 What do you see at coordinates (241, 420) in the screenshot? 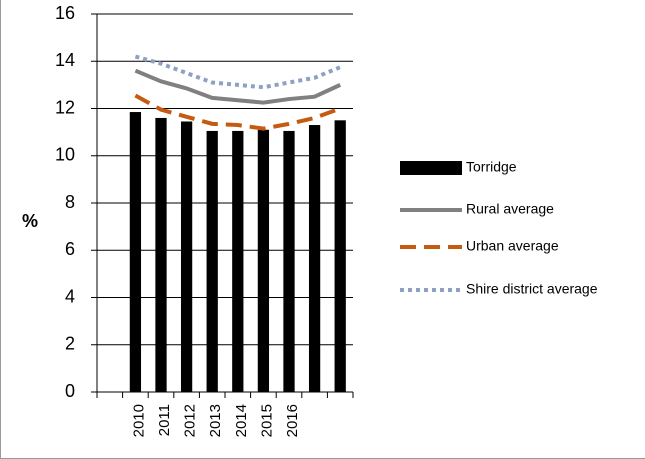
I see `x-tick-label: 2014` at bounding box center [241, 420].